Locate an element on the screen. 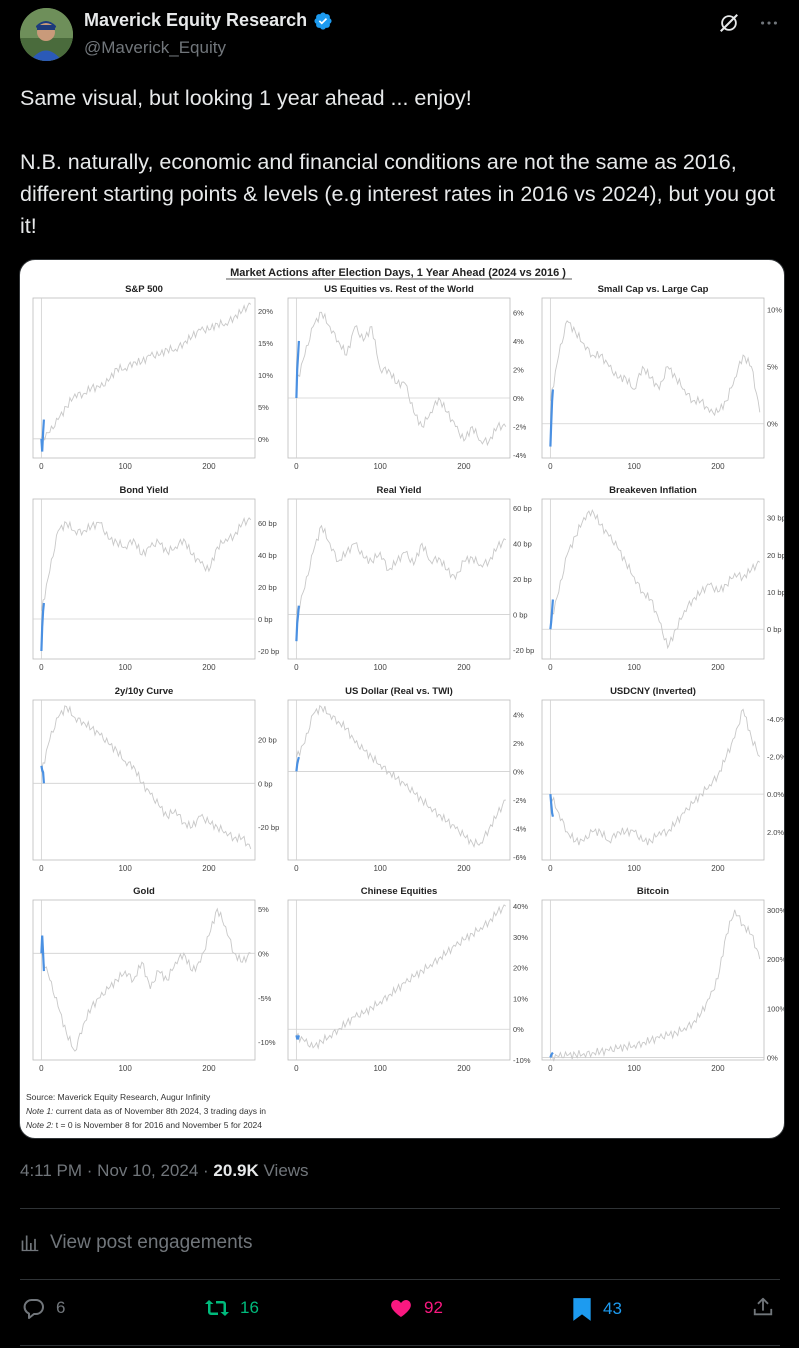 The width and height of the screenshot is (799, 1348). y-tick-label: 0.0% is located at coordinates (775, 794).